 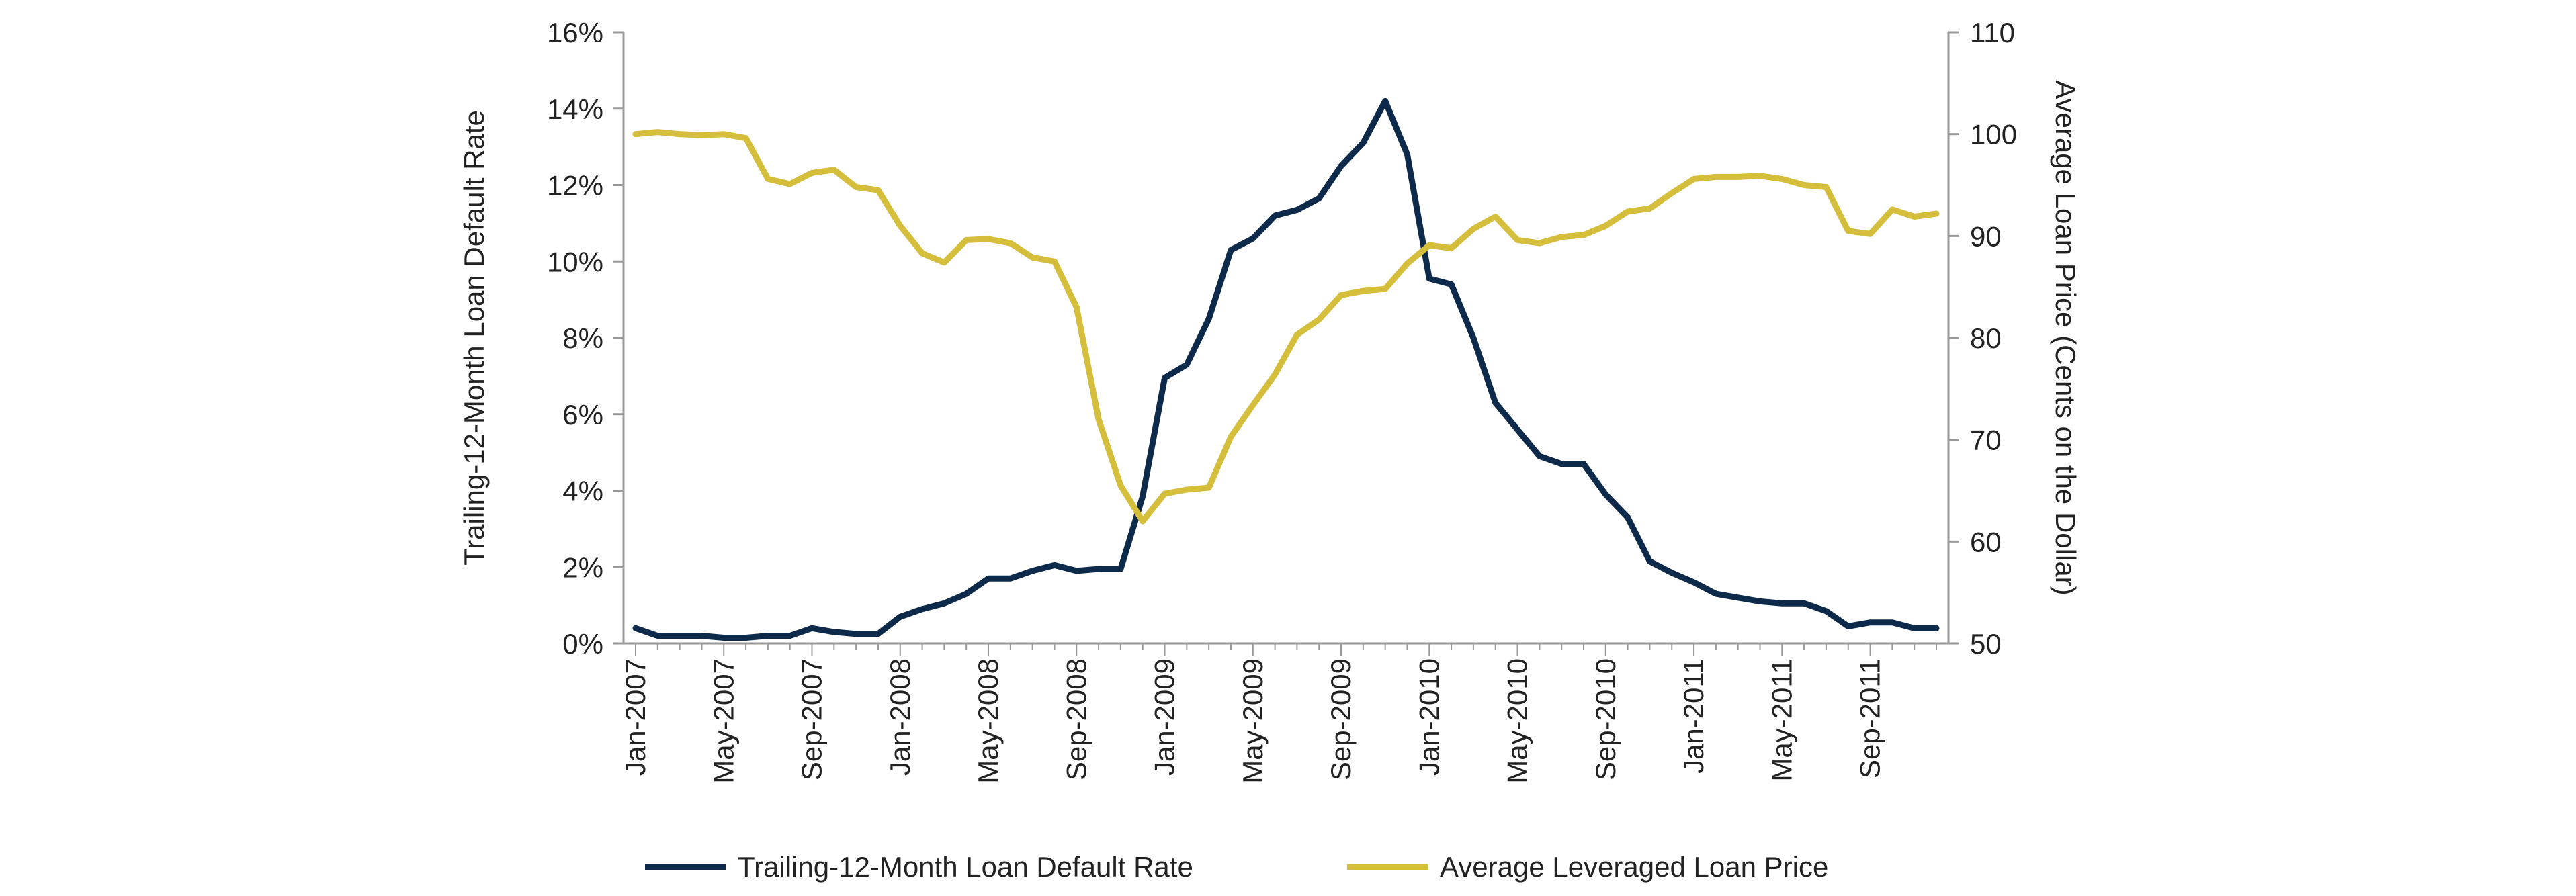 I want to click on right-tick-label: 70, so click(x=1986, y=440).